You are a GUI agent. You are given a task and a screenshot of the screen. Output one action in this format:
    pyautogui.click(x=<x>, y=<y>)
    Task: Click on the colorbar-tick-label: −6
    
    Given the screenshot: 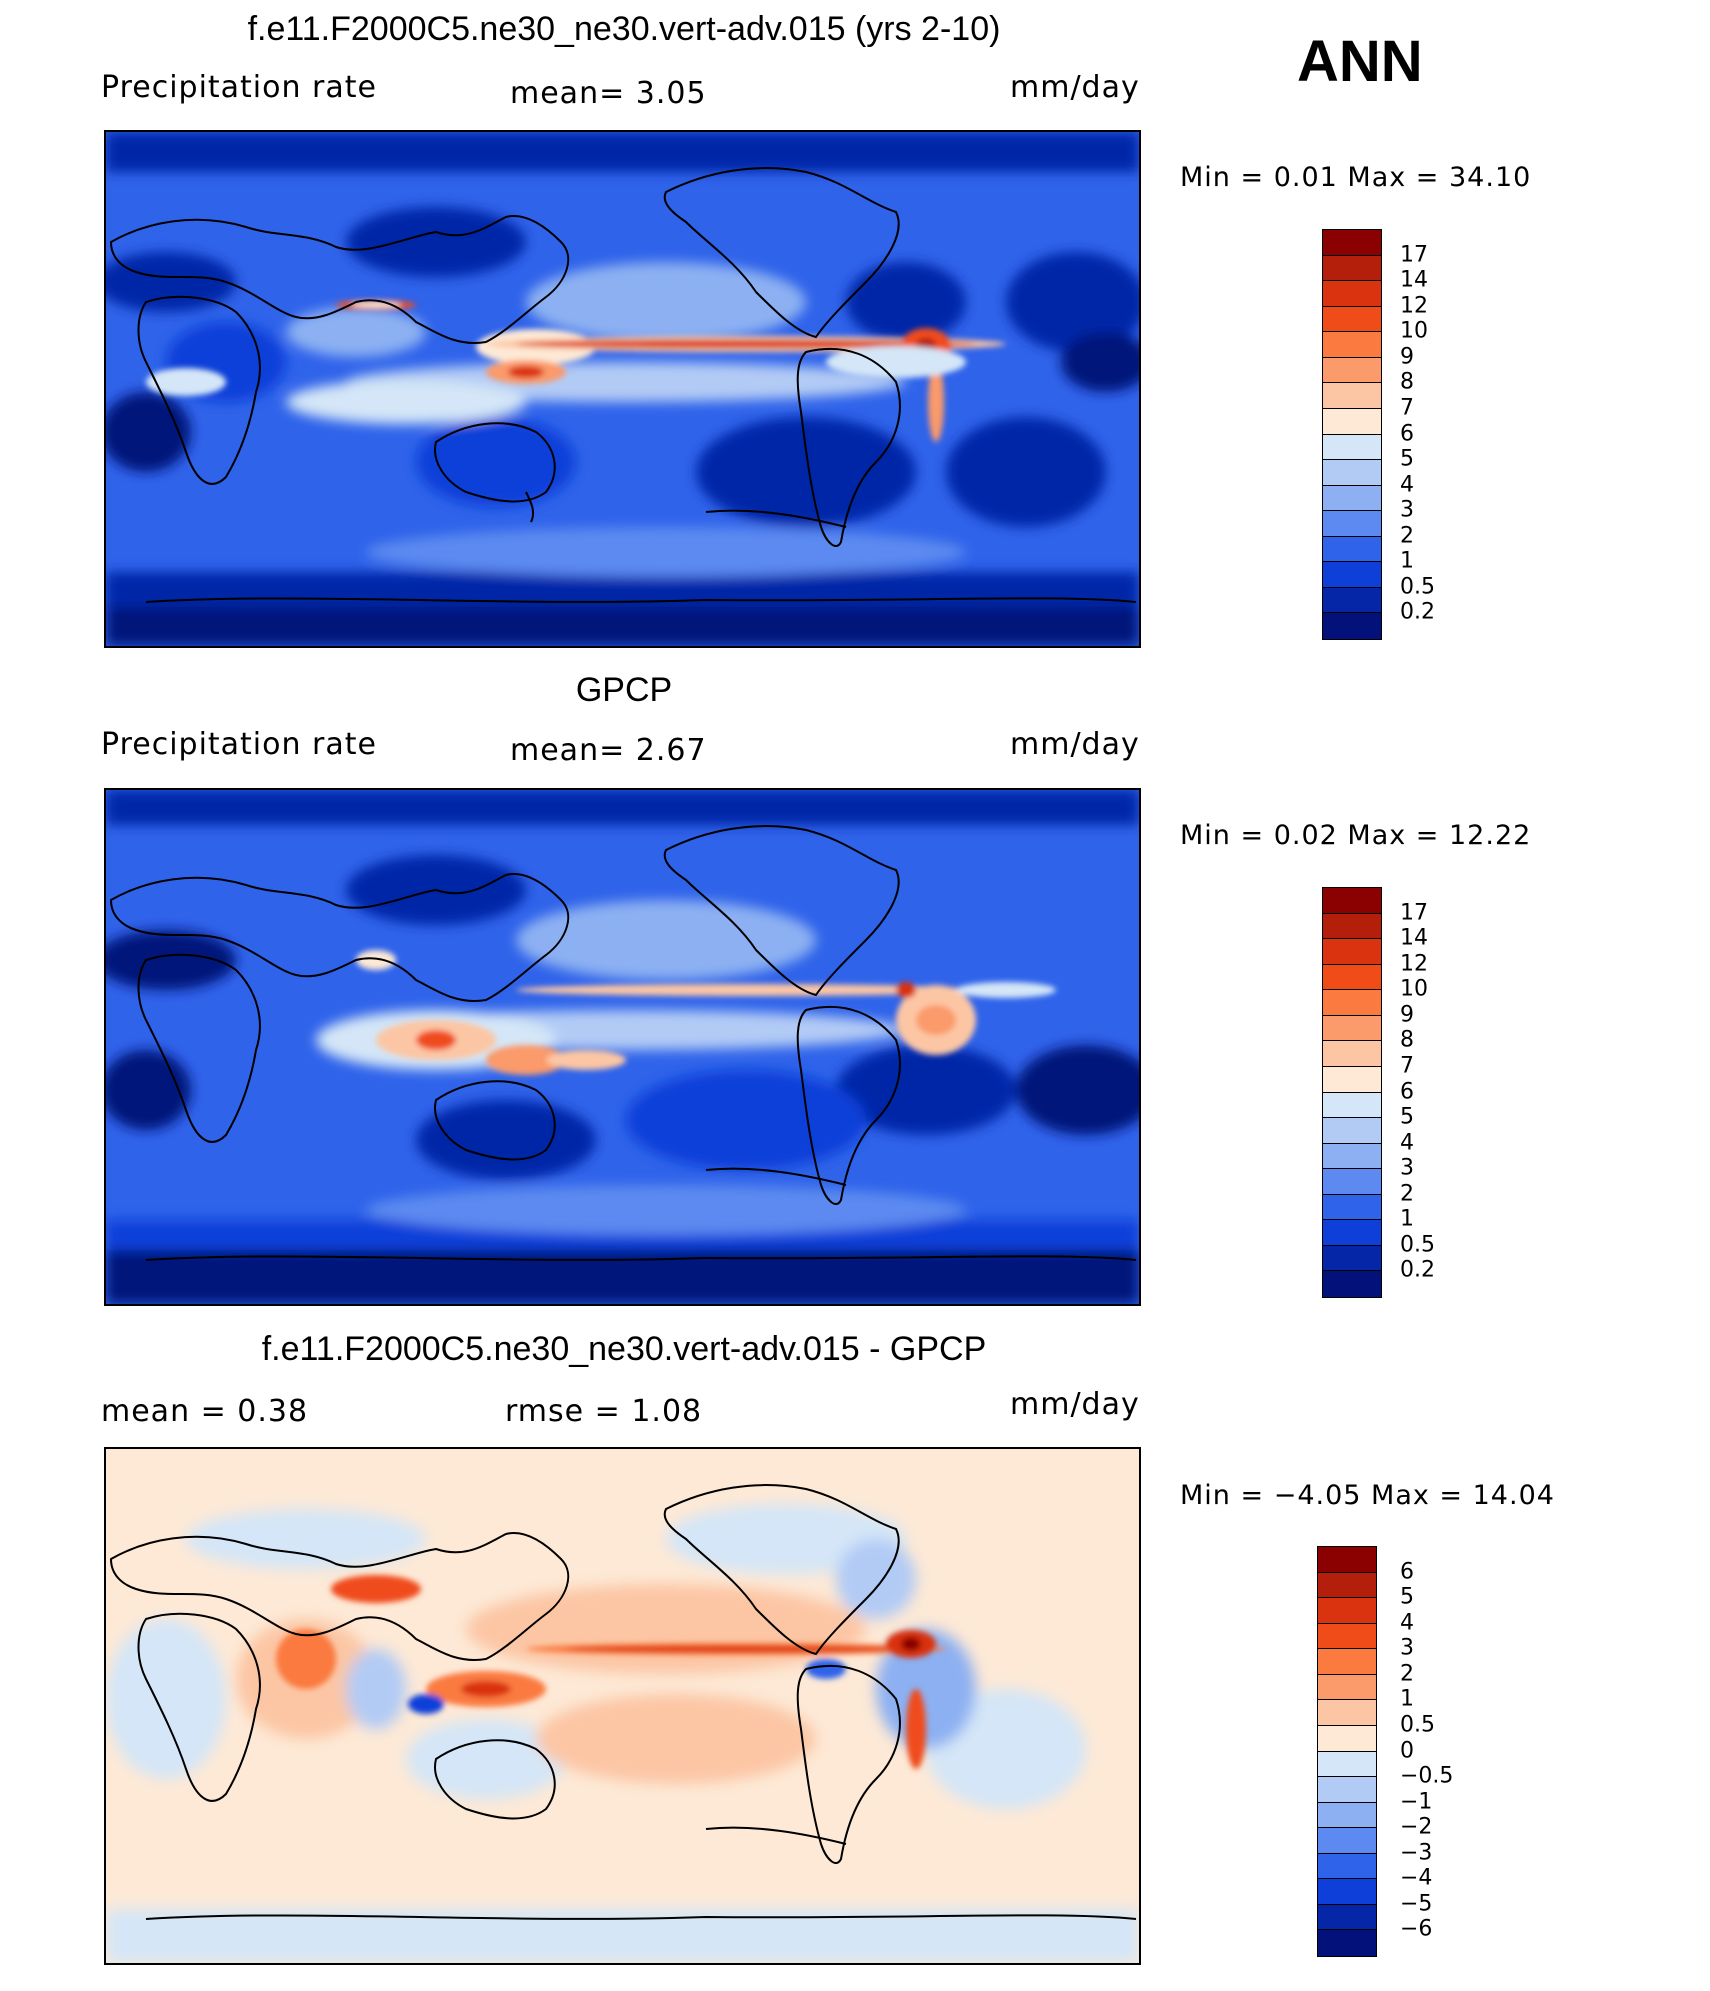 What is the action you would take?
    pyautogui.click(x=1416, y=1929)
    